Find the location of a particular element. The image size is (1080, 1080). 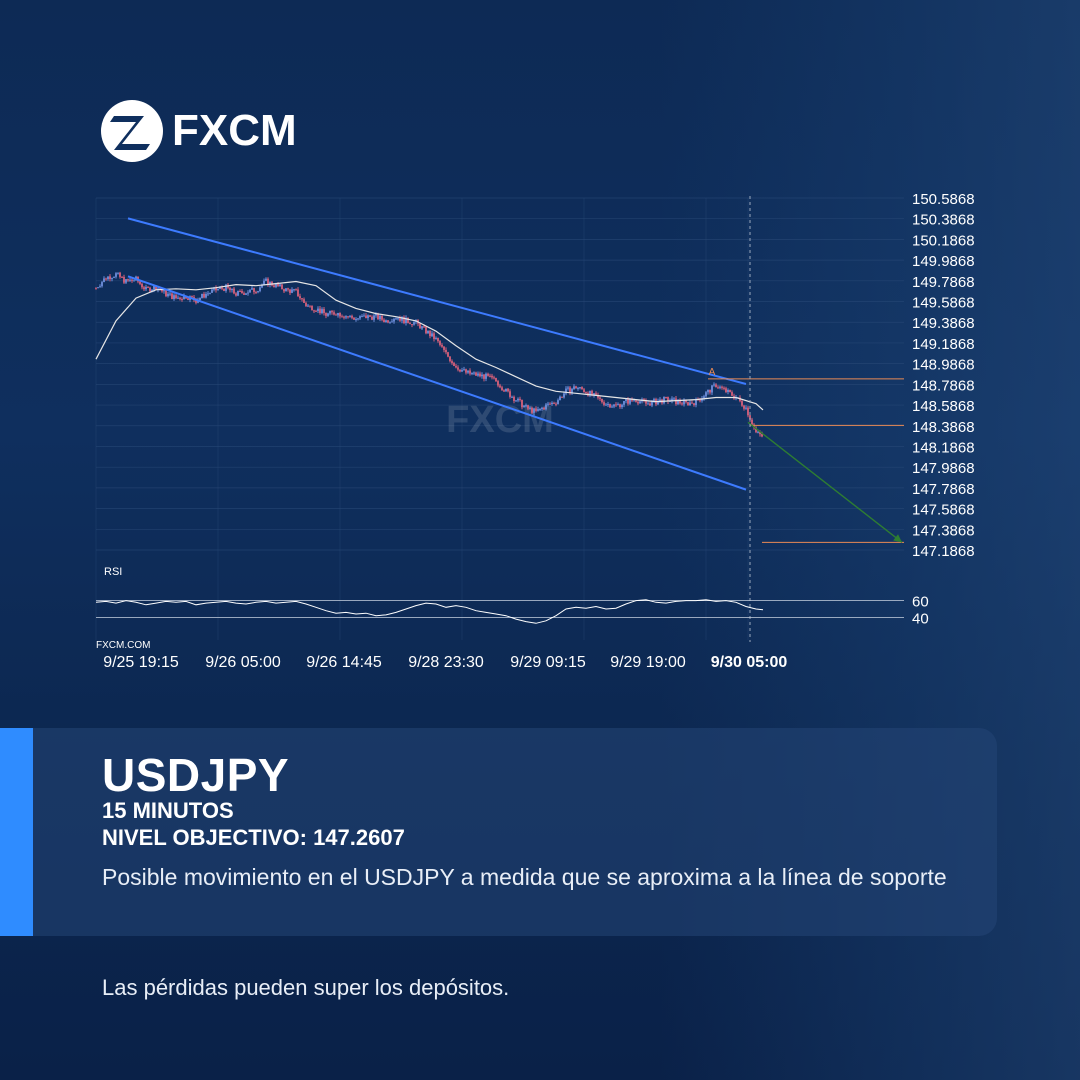

y-tick-label: 147.9868 is located at coordinates (943, 468).